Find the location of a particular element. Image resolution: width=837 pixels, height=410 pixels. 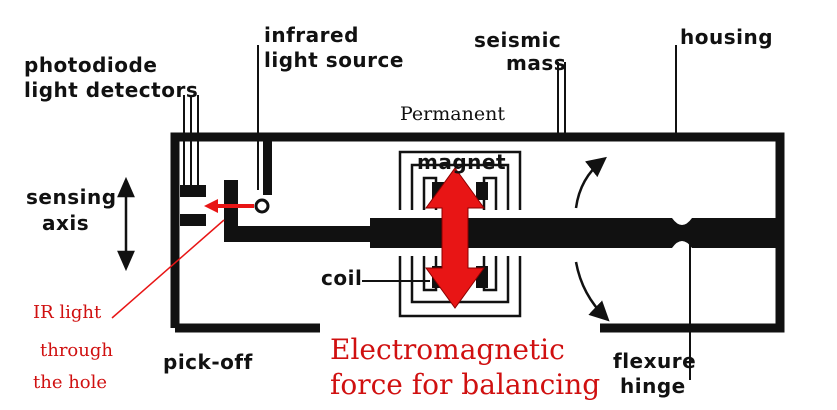

em-annotation-line1: Electromagnetic is located at coordinates (447, 349).